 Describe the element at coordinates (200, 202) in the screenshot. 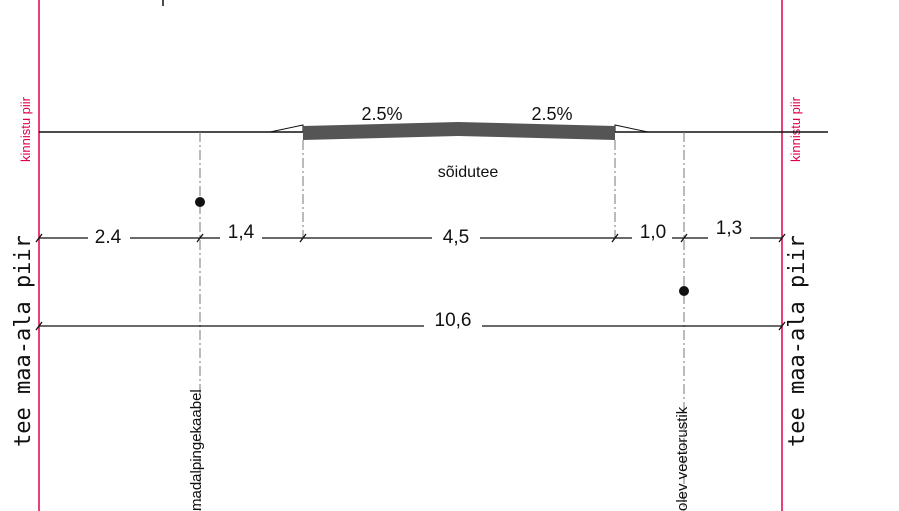

I see `cable-marker` at that location.